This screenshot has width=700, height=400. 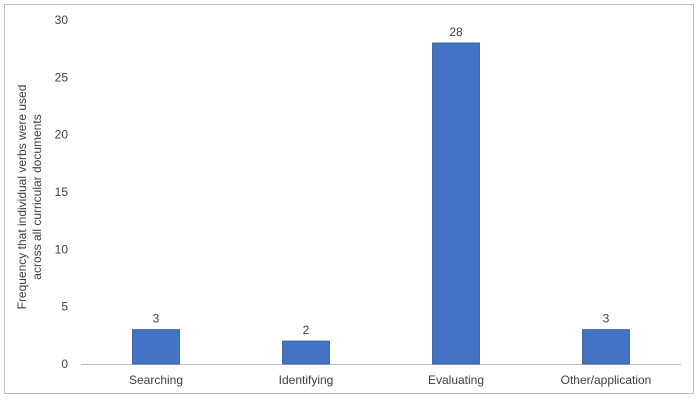 I want to click on x-tick-label: Searching, so click(x=156, y=380).